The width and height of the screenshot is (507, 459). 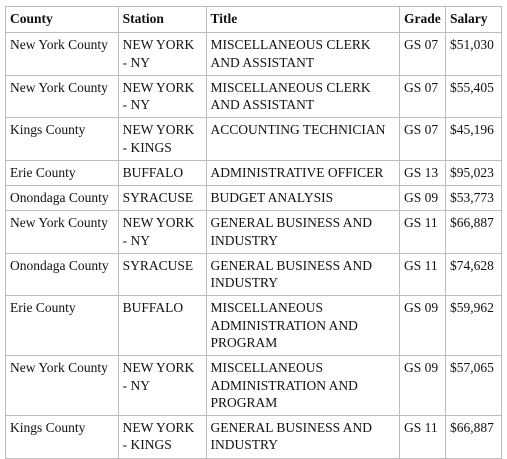 What do you see at coordinates (303, 19) in the screenshot?
I see `column-header-title: Title` at bounding box center [303, 19].